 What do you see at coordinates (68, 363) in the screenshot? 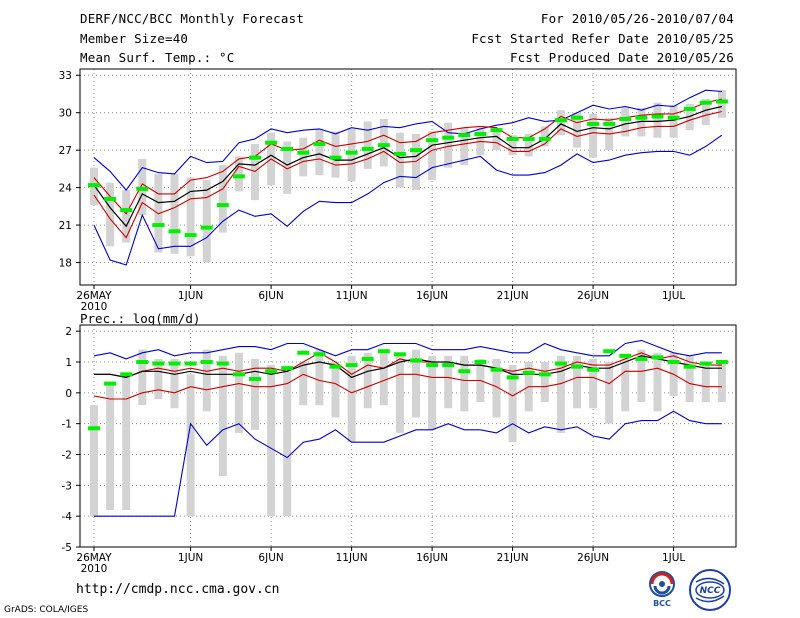
I see `prec-ytick-label: 1` at bounding box center [68, 363].